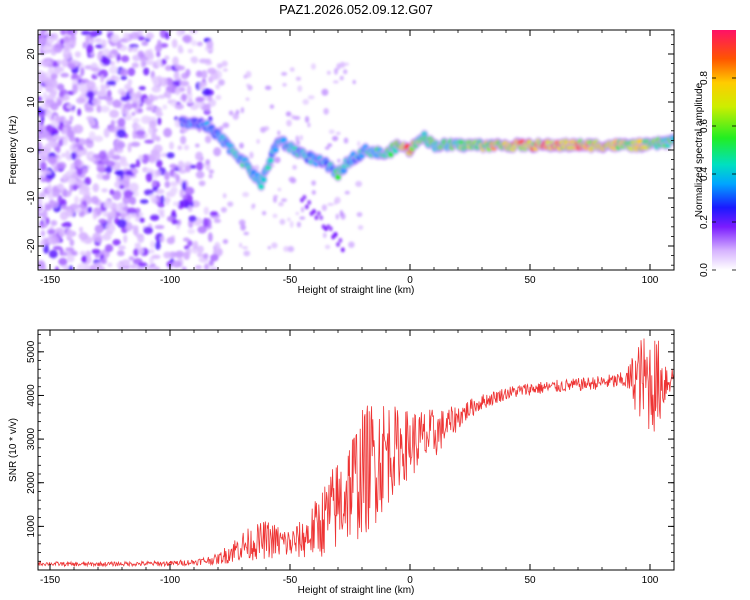  Describe the element at coordinates (530, 280) in the screenshot. I see `x-tick-label-top-4: 50` at that location.